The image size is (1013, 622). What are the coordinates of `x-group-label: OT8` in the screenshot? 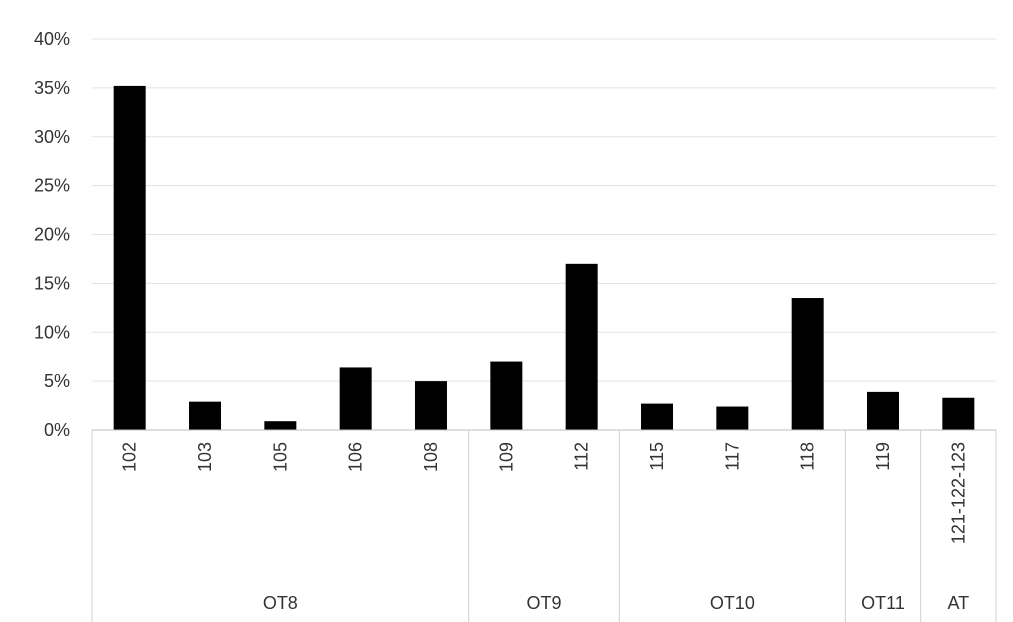 It's located at (280, 603).